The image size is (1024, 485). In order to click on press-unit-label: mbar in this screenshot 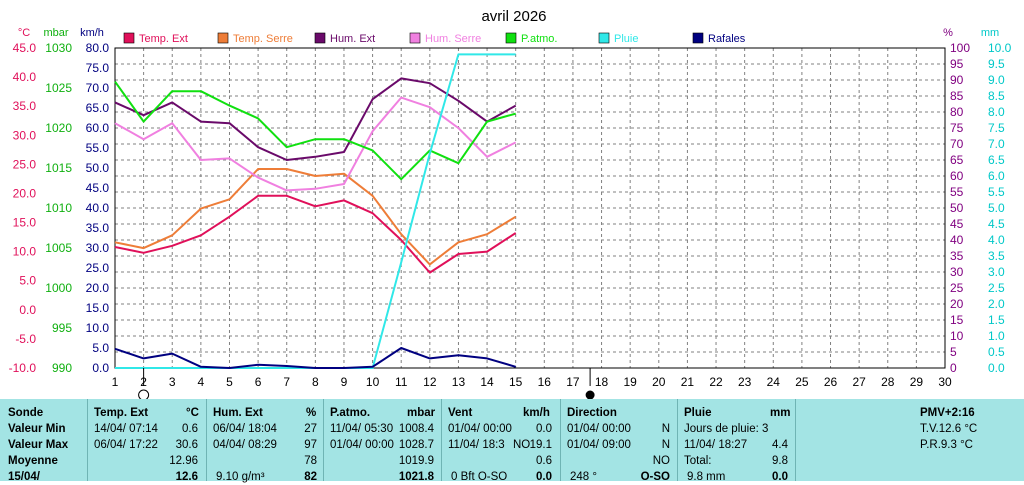, I will do `click(55, 33)`.